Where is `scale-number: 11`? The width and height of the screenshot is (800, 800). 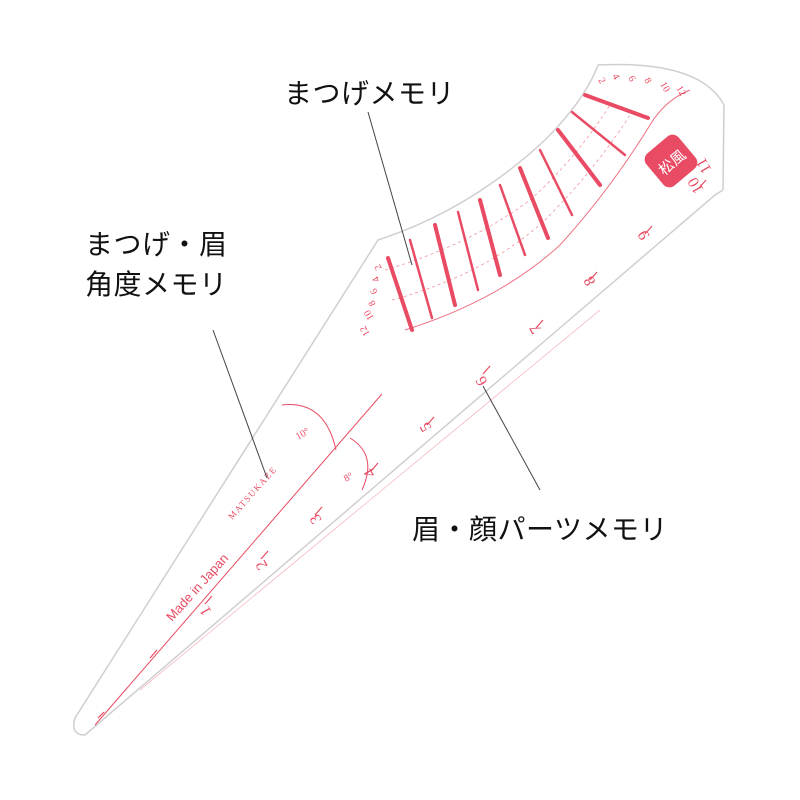
scale-number: 11 is located at coordinates (704, 166).